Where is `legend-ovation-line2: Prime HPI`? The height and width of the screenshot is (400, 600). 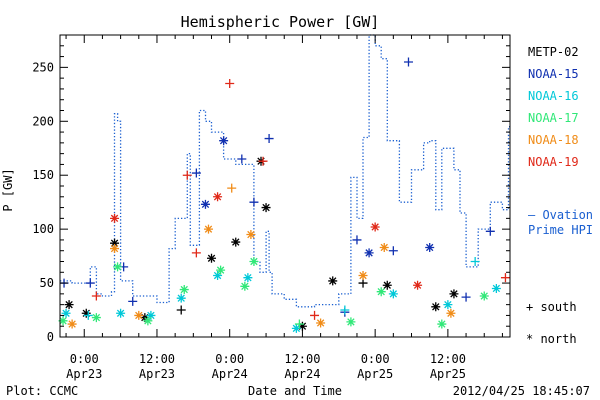
legend-ovation-line2: Prime HPI is located at coordinates (560, 230).